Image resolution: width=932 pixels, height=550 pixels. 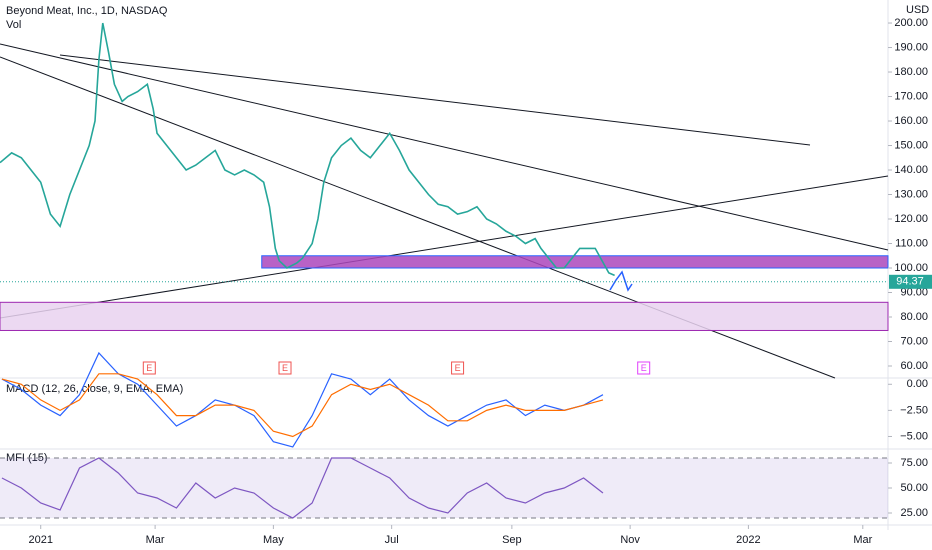 What do you see at coordinates (911, 170) in the screenshot?
I see `y-tick-label: 140.00` at bounding box center [911, 170].